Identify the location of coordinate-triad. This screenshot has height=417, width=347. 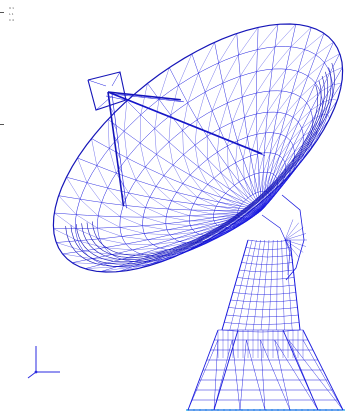
(43, 362).